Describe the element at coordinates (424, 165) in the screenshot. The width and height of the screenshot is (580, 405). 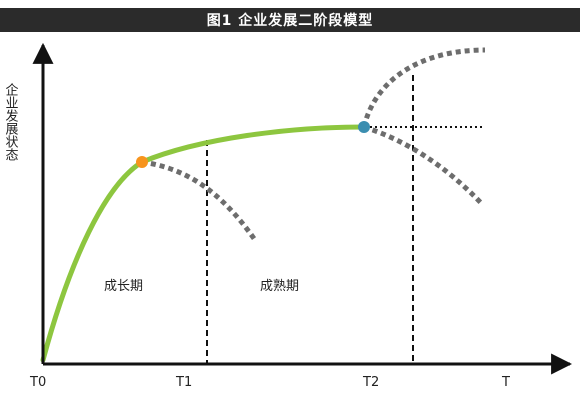
I see `mature-decline-branch` at that location.